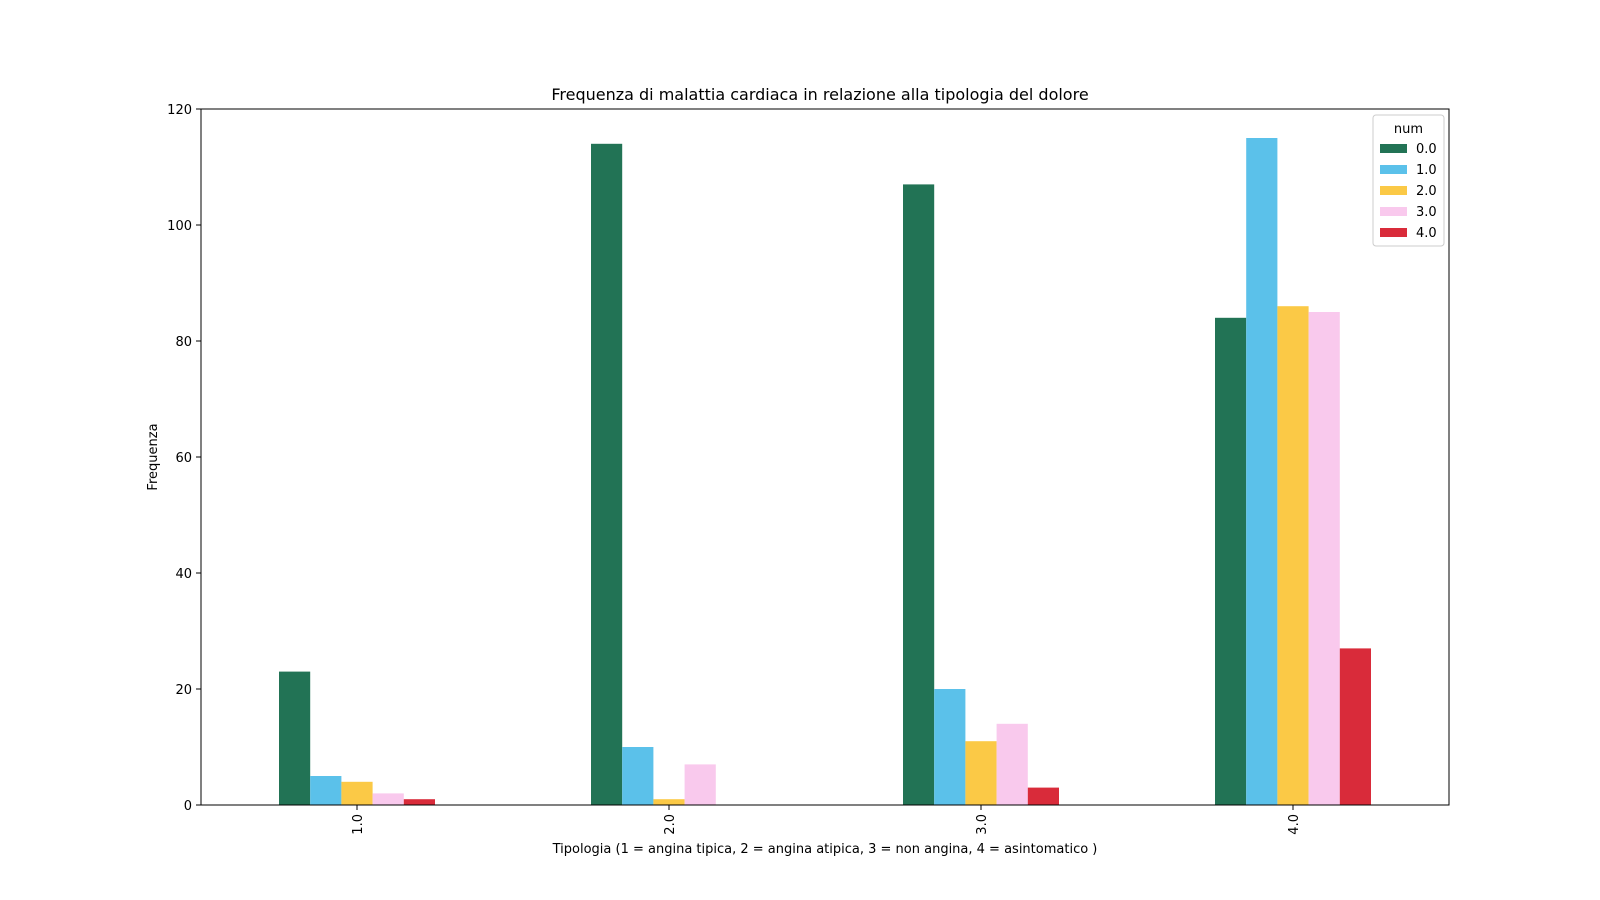  What do you see at coordinates (357, 793) in the screenshot?
I see `bar-1.0-series-2.0` at bounding box center [357, 793].